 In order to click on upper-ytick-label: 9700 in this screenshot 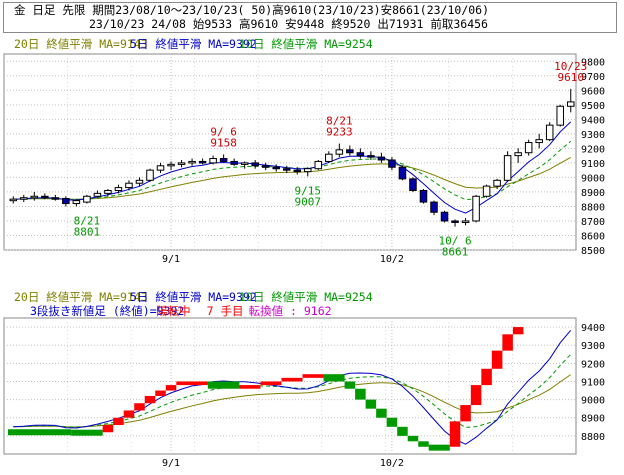, I will do `click(593, 77)`.